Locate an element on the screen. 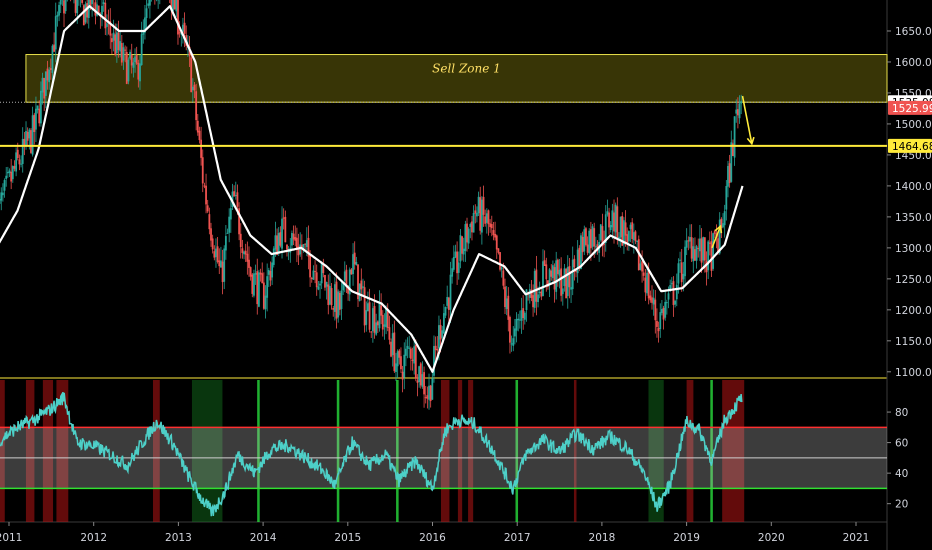  trend-arrows is located at coordinates (733, 172).